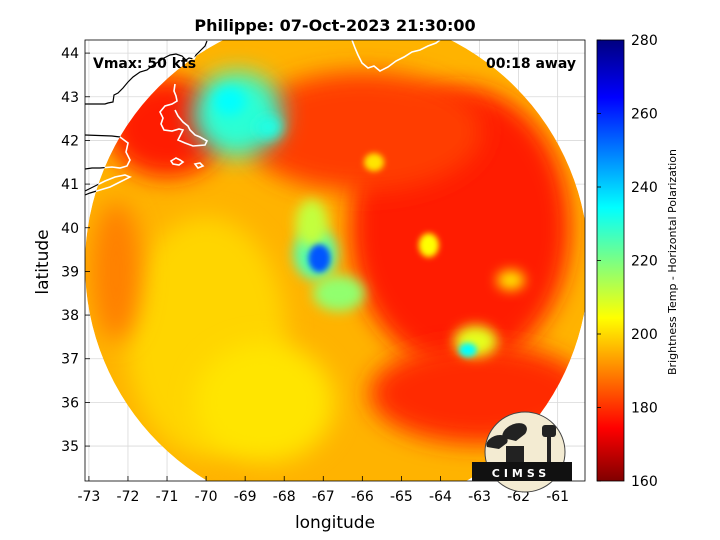 This screenshot has height=540, width=720. I want to click on cell-far-east, so click(510, 280).